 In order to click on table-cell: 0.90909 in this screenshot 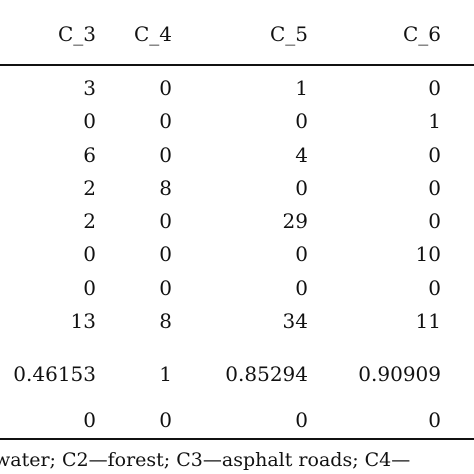, I will do `click(399, 374)`.